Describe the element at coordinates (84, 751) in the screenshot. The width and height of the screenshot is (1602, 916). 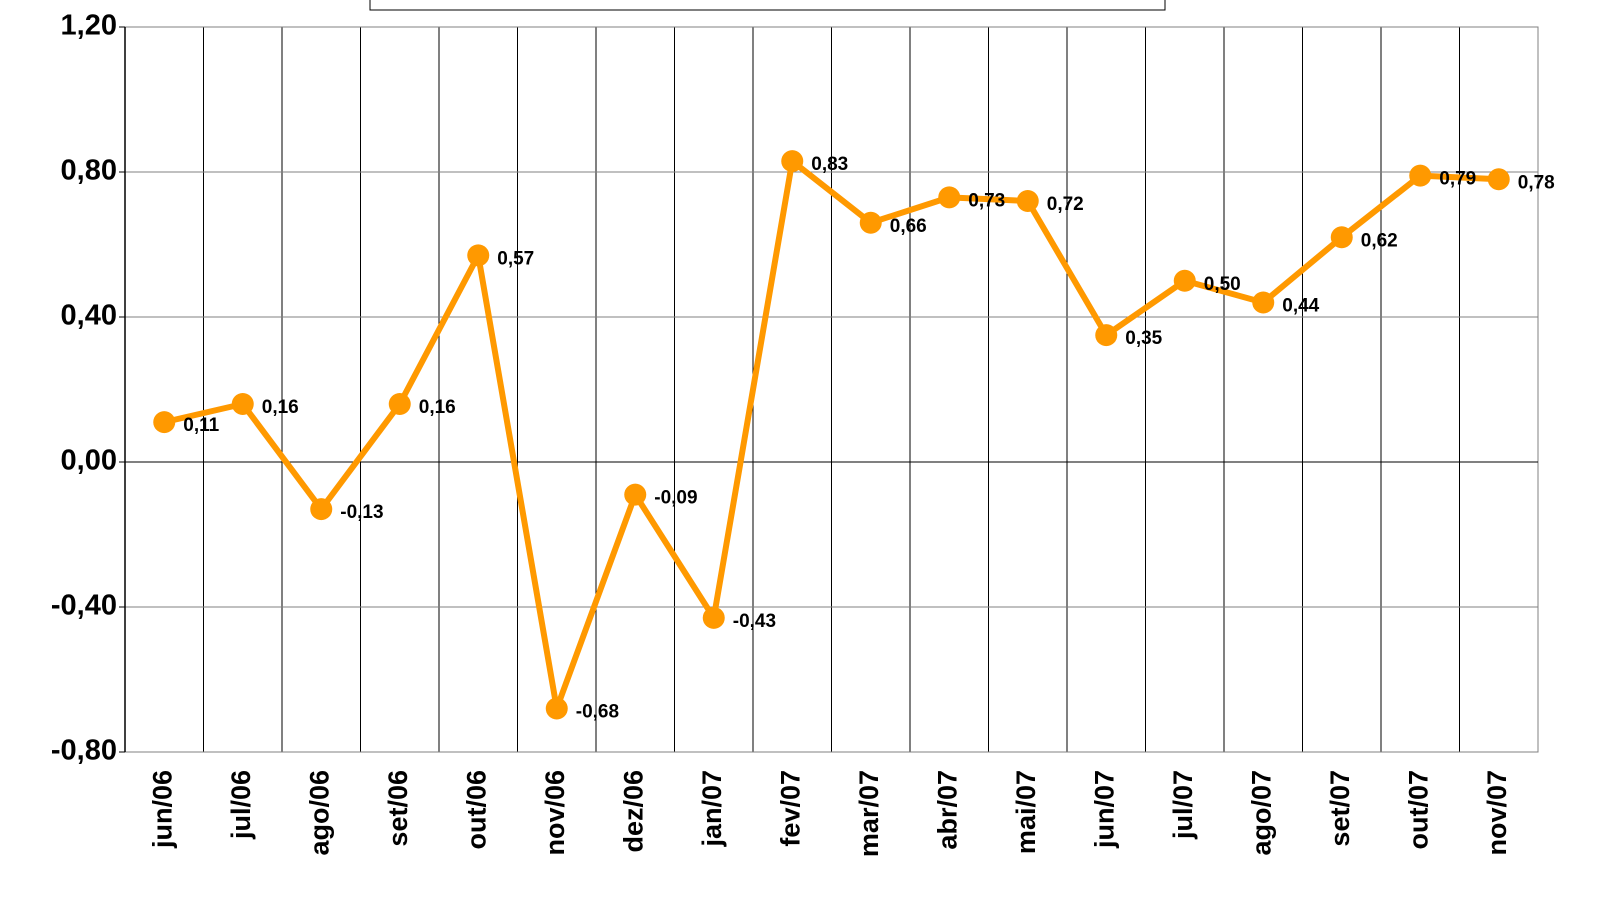
I see `y-tick-label: -0,80` at that location.